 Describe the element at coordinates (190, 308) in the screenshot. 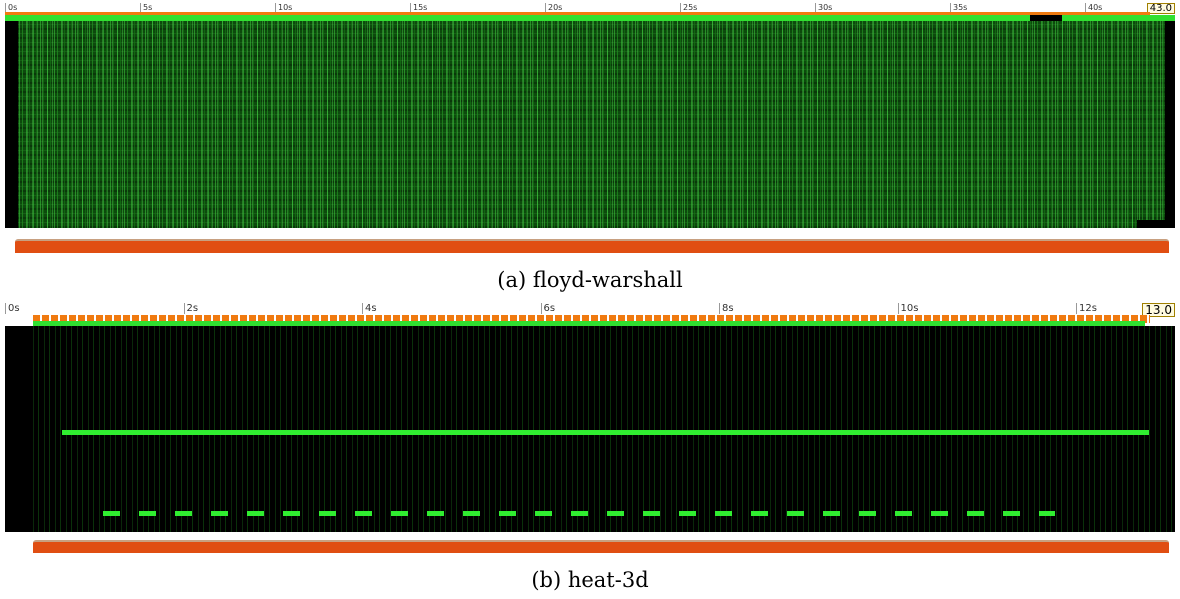

I see `time-tick-label: 2s` at that location.